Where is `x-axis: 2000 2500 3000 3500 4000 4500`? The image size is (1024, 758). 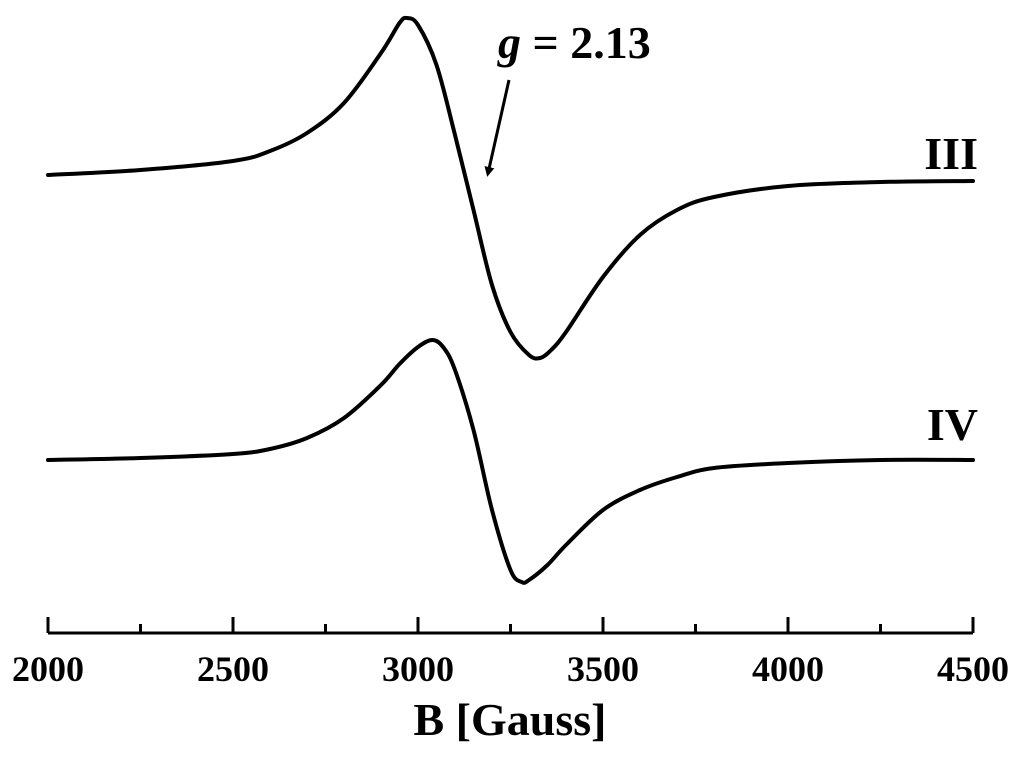 x-axis: 2000 2500 3000 3500 4000 4500 is located at coordinates (510, 653).